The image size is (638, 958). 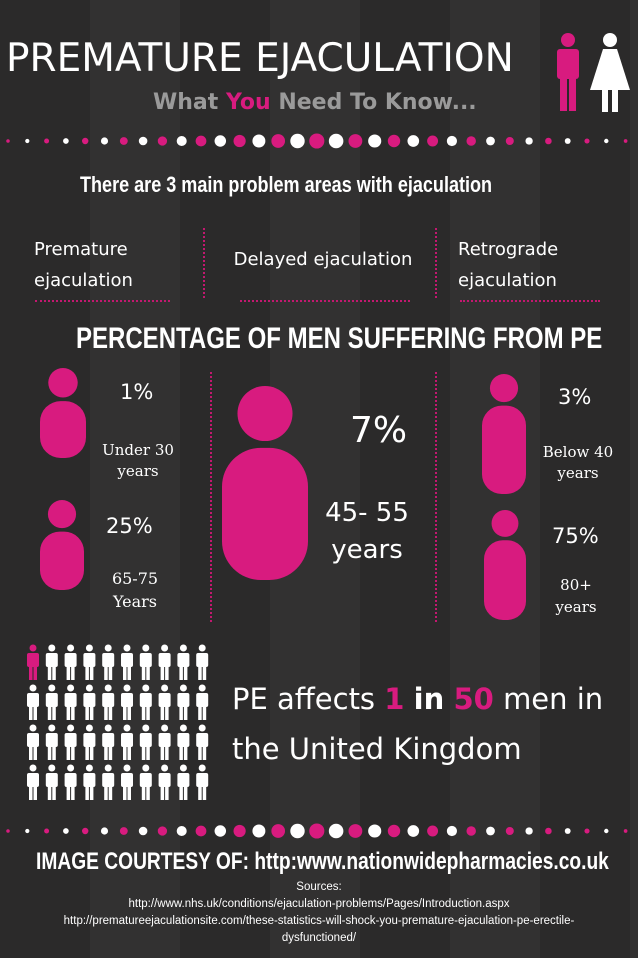 I want to click on stat-number: 1, so click(x=394, y=699).